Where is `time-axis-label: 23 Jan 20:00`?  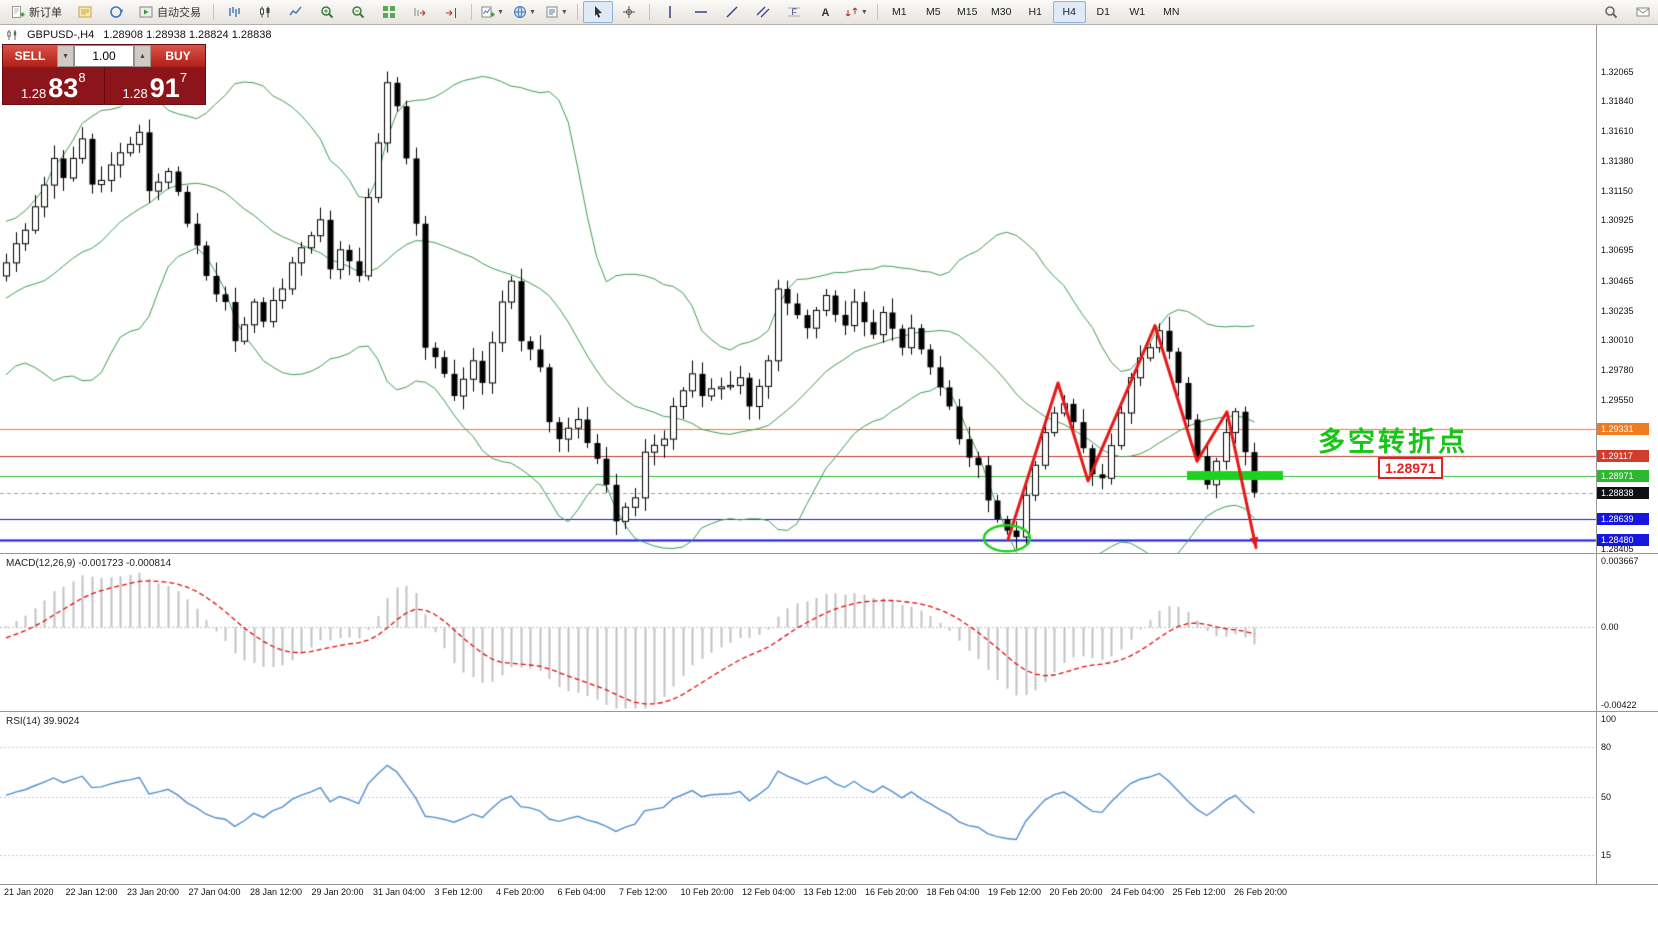
time-axis-label: 23 Jan 20:00 is located at coordinates (153, 892).